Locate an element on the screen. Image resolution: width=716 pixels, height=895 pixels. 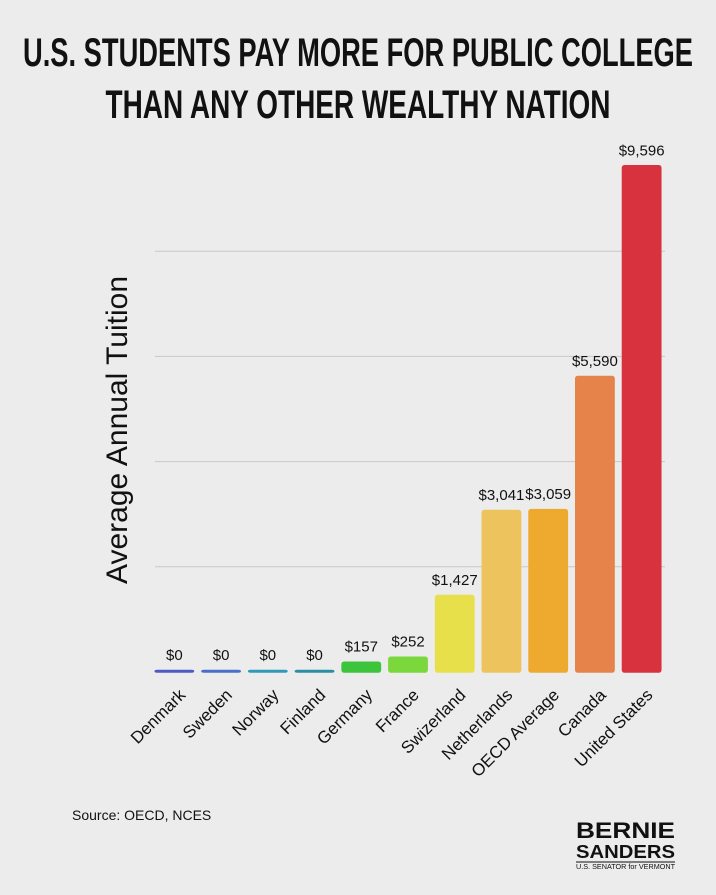
y-axis-label: Average Annual Tuition is located at coordinates (117, 430).